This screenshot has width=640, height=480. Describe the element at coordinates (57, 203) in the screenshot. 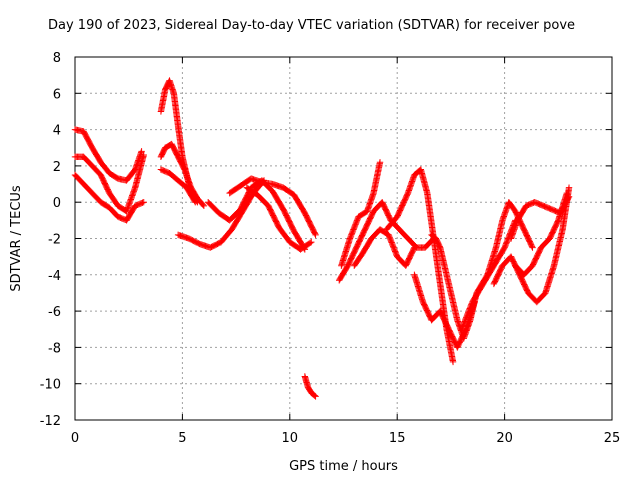

I see `y-tick-label: 0` at that location.